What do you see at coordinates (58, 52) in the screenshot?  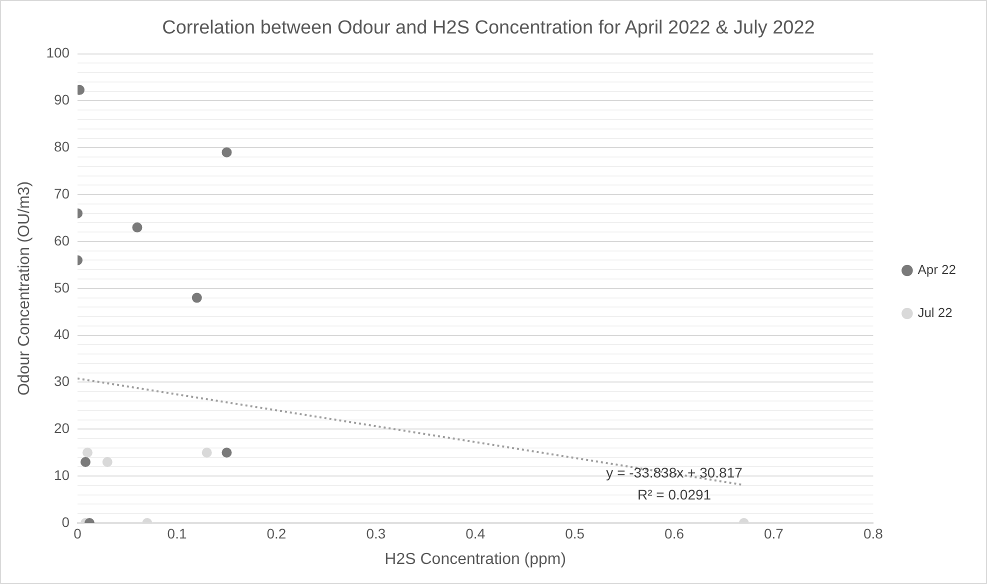 I see `y-tick-label: 100` at bounding box center [58, 52].